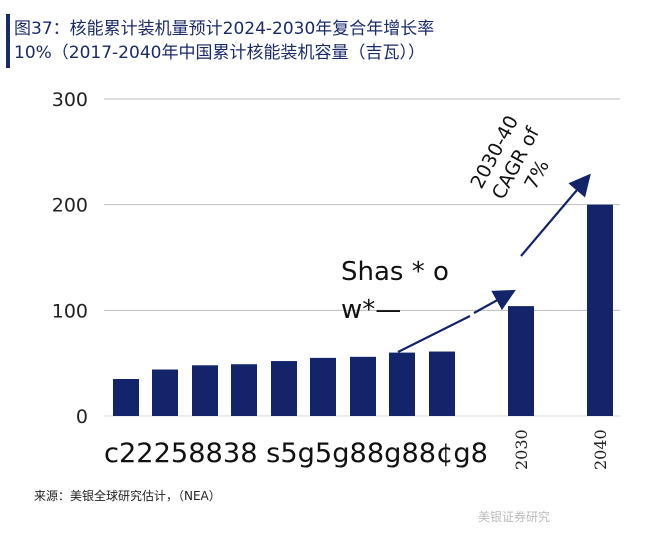 Image resolution: width=656 pixels, height=533 pixels. Describe the element at coordinates (395, 272) in the screenshot. I see `annotation-text-line-1: Shas * o` at that location.